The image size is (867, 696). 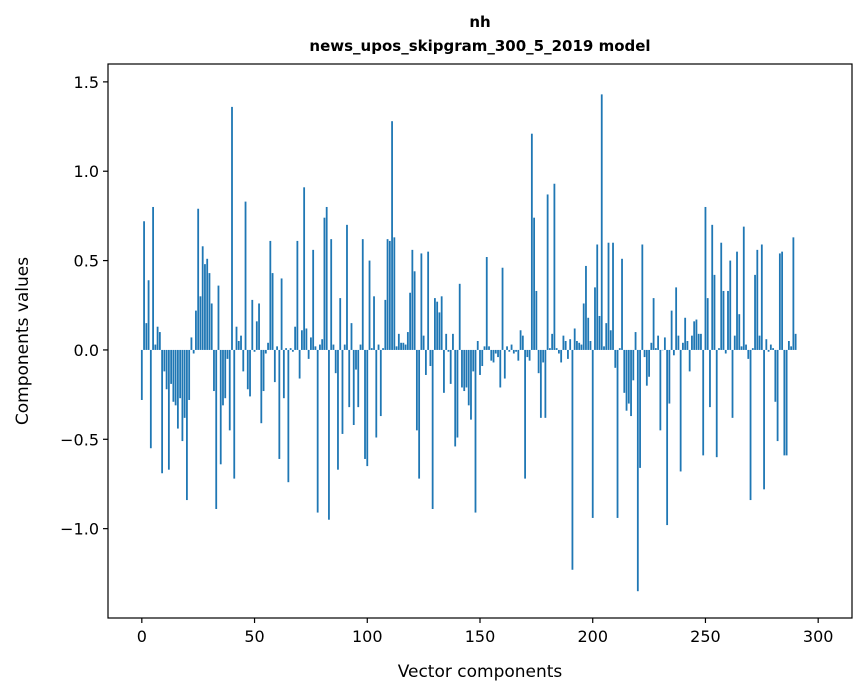 I want to click on chart-title-line2: news_upos_skipgram_300_5_2019 model, so click(x=479, y=46).